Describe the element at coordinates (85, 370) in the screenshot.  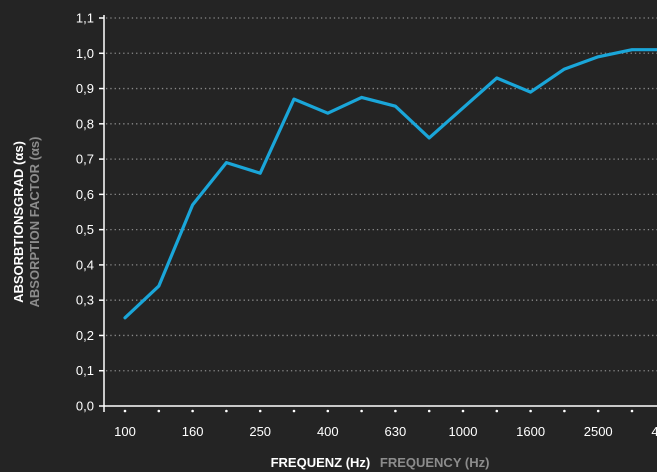
I see `y-tick-label: 0,1` at that location.